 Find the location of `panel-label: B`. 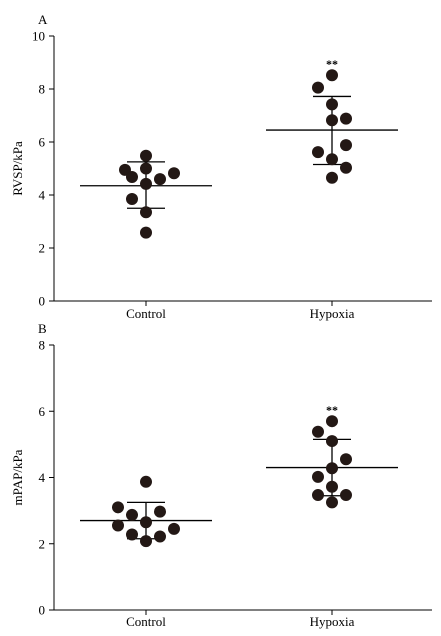

panel-label: B is located at coordinates (42, 328).